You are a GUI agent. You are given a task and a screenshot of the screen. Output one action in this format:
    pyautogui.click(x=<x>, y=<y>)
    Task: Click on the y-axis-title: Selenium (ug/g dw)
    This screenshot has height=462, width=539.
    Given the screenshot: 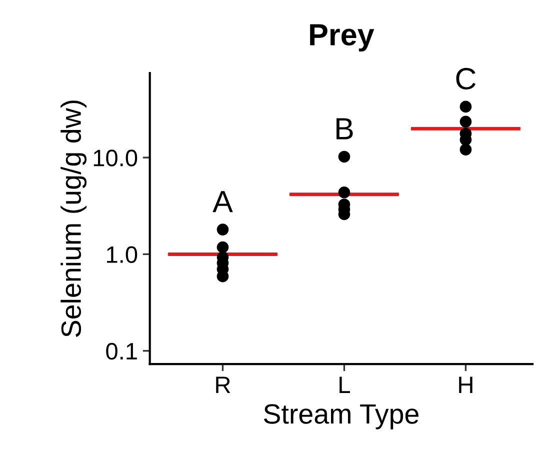 What is the action you would take?
    pyautogui.click(x=73, y=218)
    